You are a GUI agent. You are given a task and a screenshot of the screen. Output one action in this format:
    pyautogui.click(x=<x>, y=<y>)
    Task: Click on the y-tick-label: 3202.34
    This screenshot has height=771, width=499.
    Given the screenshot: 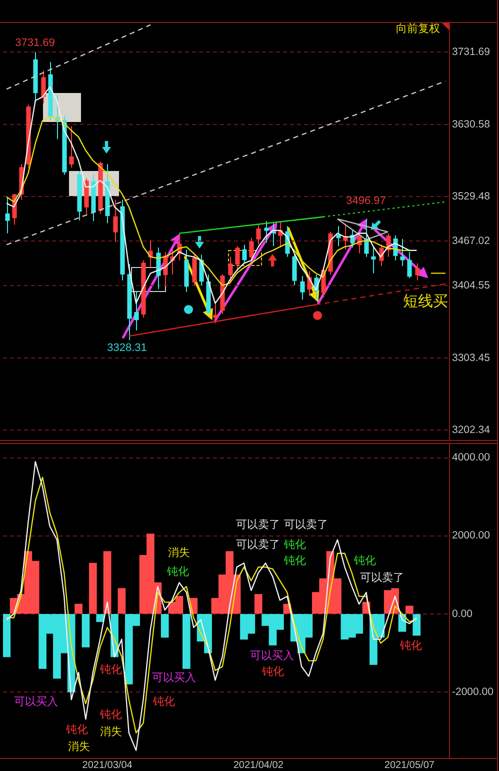 What is the action you would take?
    pyautogui.click(x=471, y=430)
    